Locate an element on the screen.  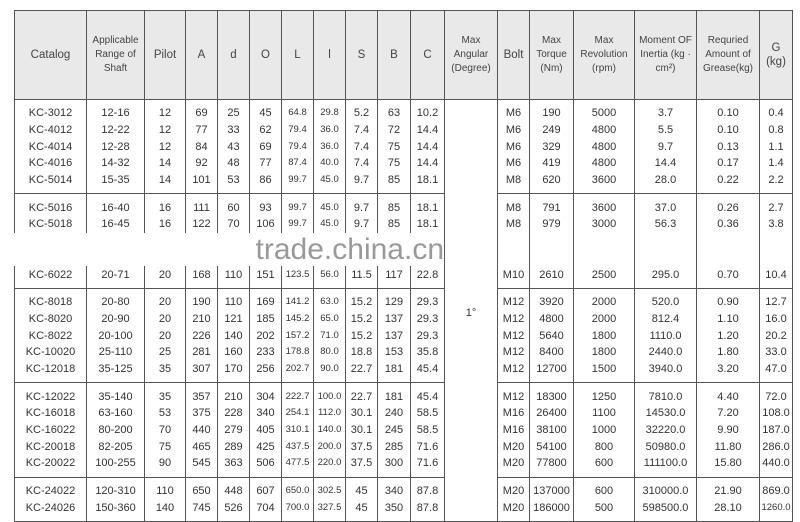
cell-l-upper: 141.2 is located at coordinates (297, 299).